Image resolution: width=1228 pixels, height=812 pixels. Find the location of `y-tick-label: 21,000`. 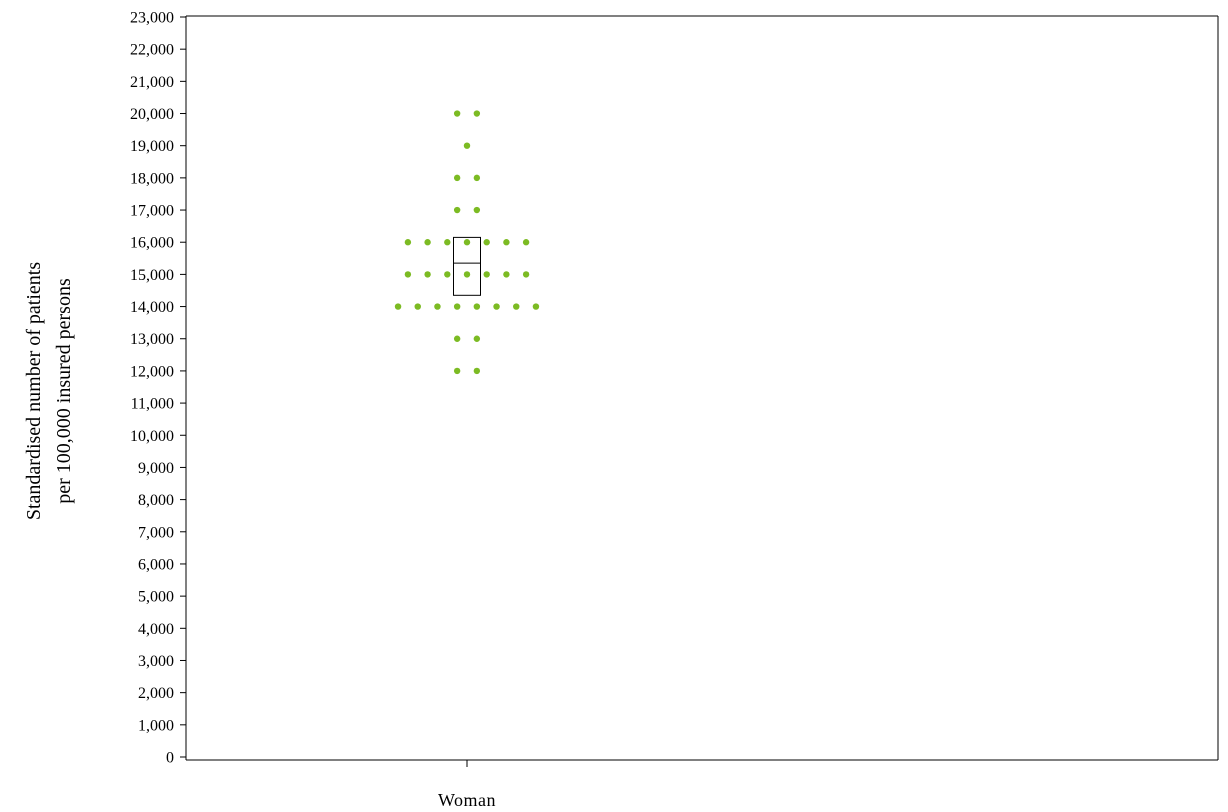

y-tick-label: 21,000 is located at coordinates (152, 82).